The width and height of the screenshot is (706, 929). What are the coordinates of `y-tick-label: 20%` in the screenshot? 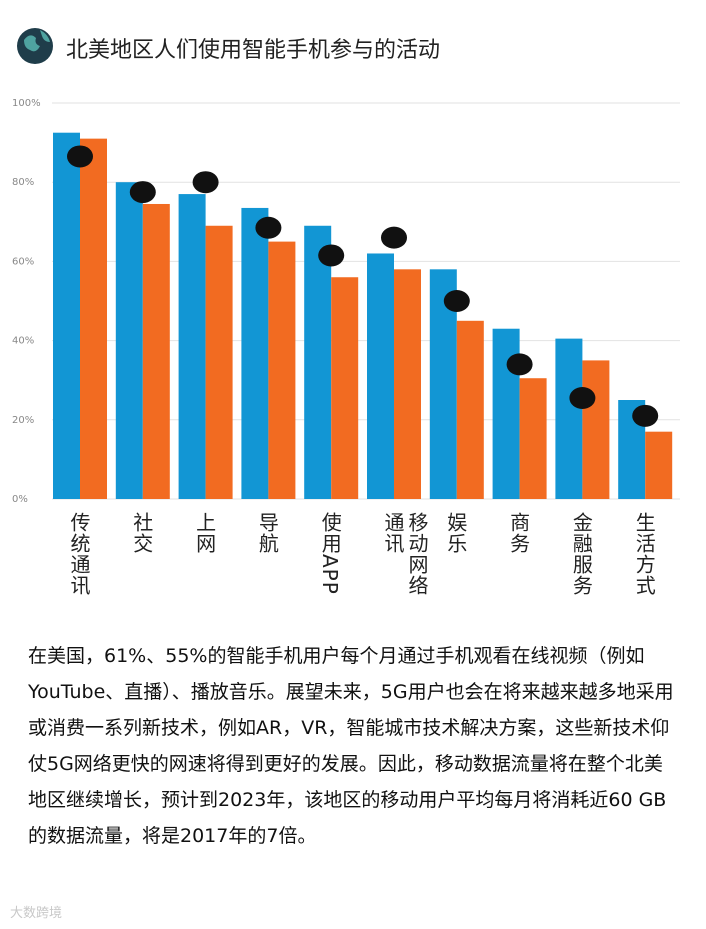 It's located at (23, 420).